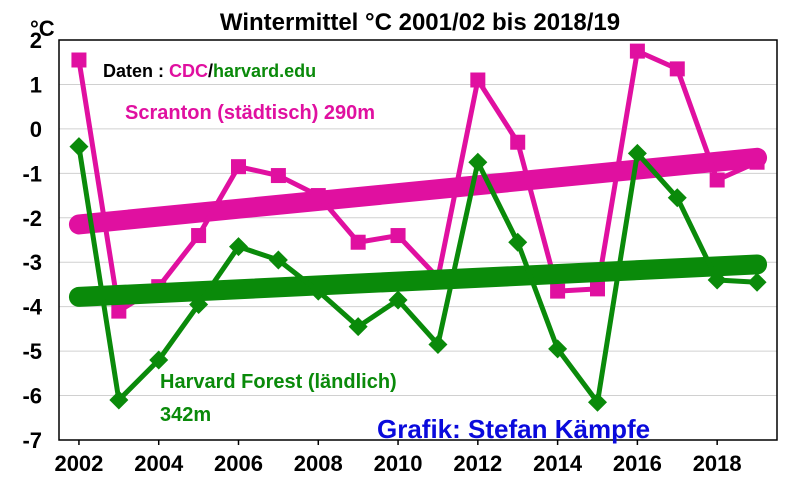 The height and width of the screenshot is (490, 796). I want to click on y-tick-label: 1, so click(36, 84).